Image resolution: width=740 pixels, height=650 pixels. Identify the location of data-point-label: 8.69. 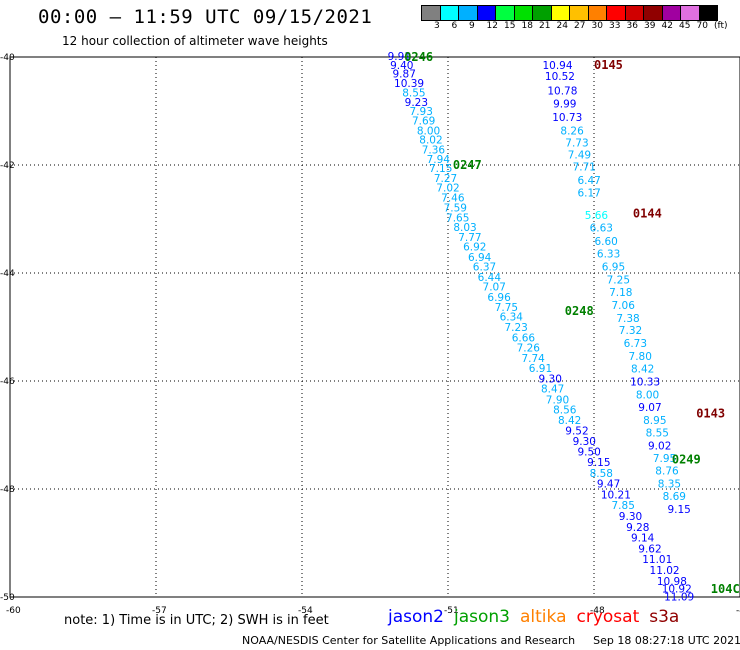
(674, 497).